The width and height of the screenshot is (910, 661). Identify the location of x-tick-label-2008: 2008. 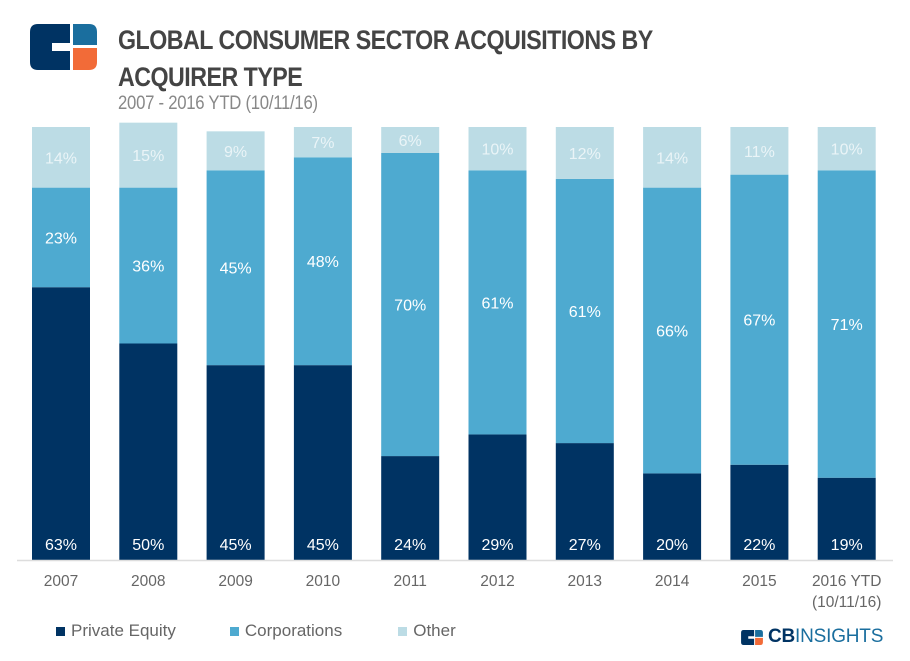
(148, 581).